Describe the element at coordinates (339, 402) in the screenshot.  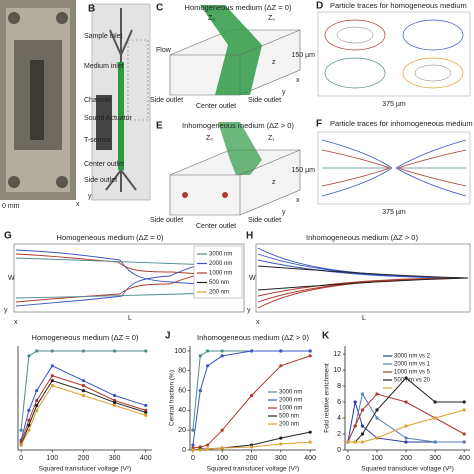
I see `y-tick-label: 6` at that location.